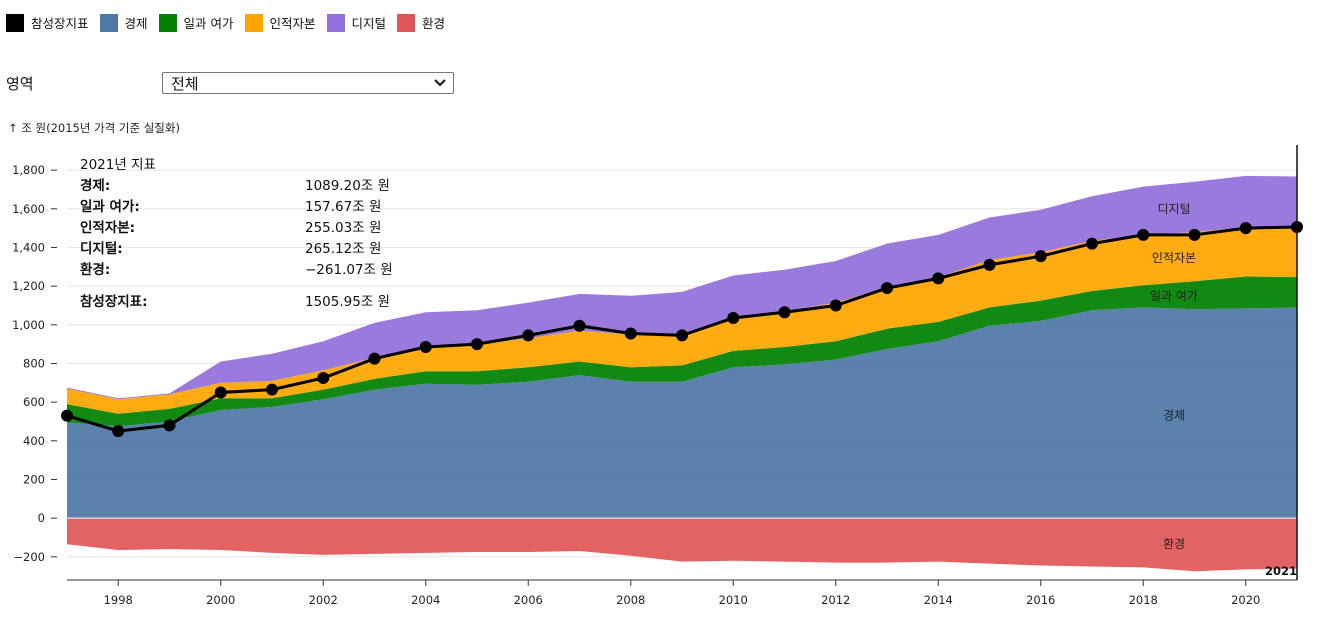 The height and width of the screenshot is (635, 1321). Describe the element at coordinates (108, 22) in the screenshot. I see `legend-swatch-economy` at that location.